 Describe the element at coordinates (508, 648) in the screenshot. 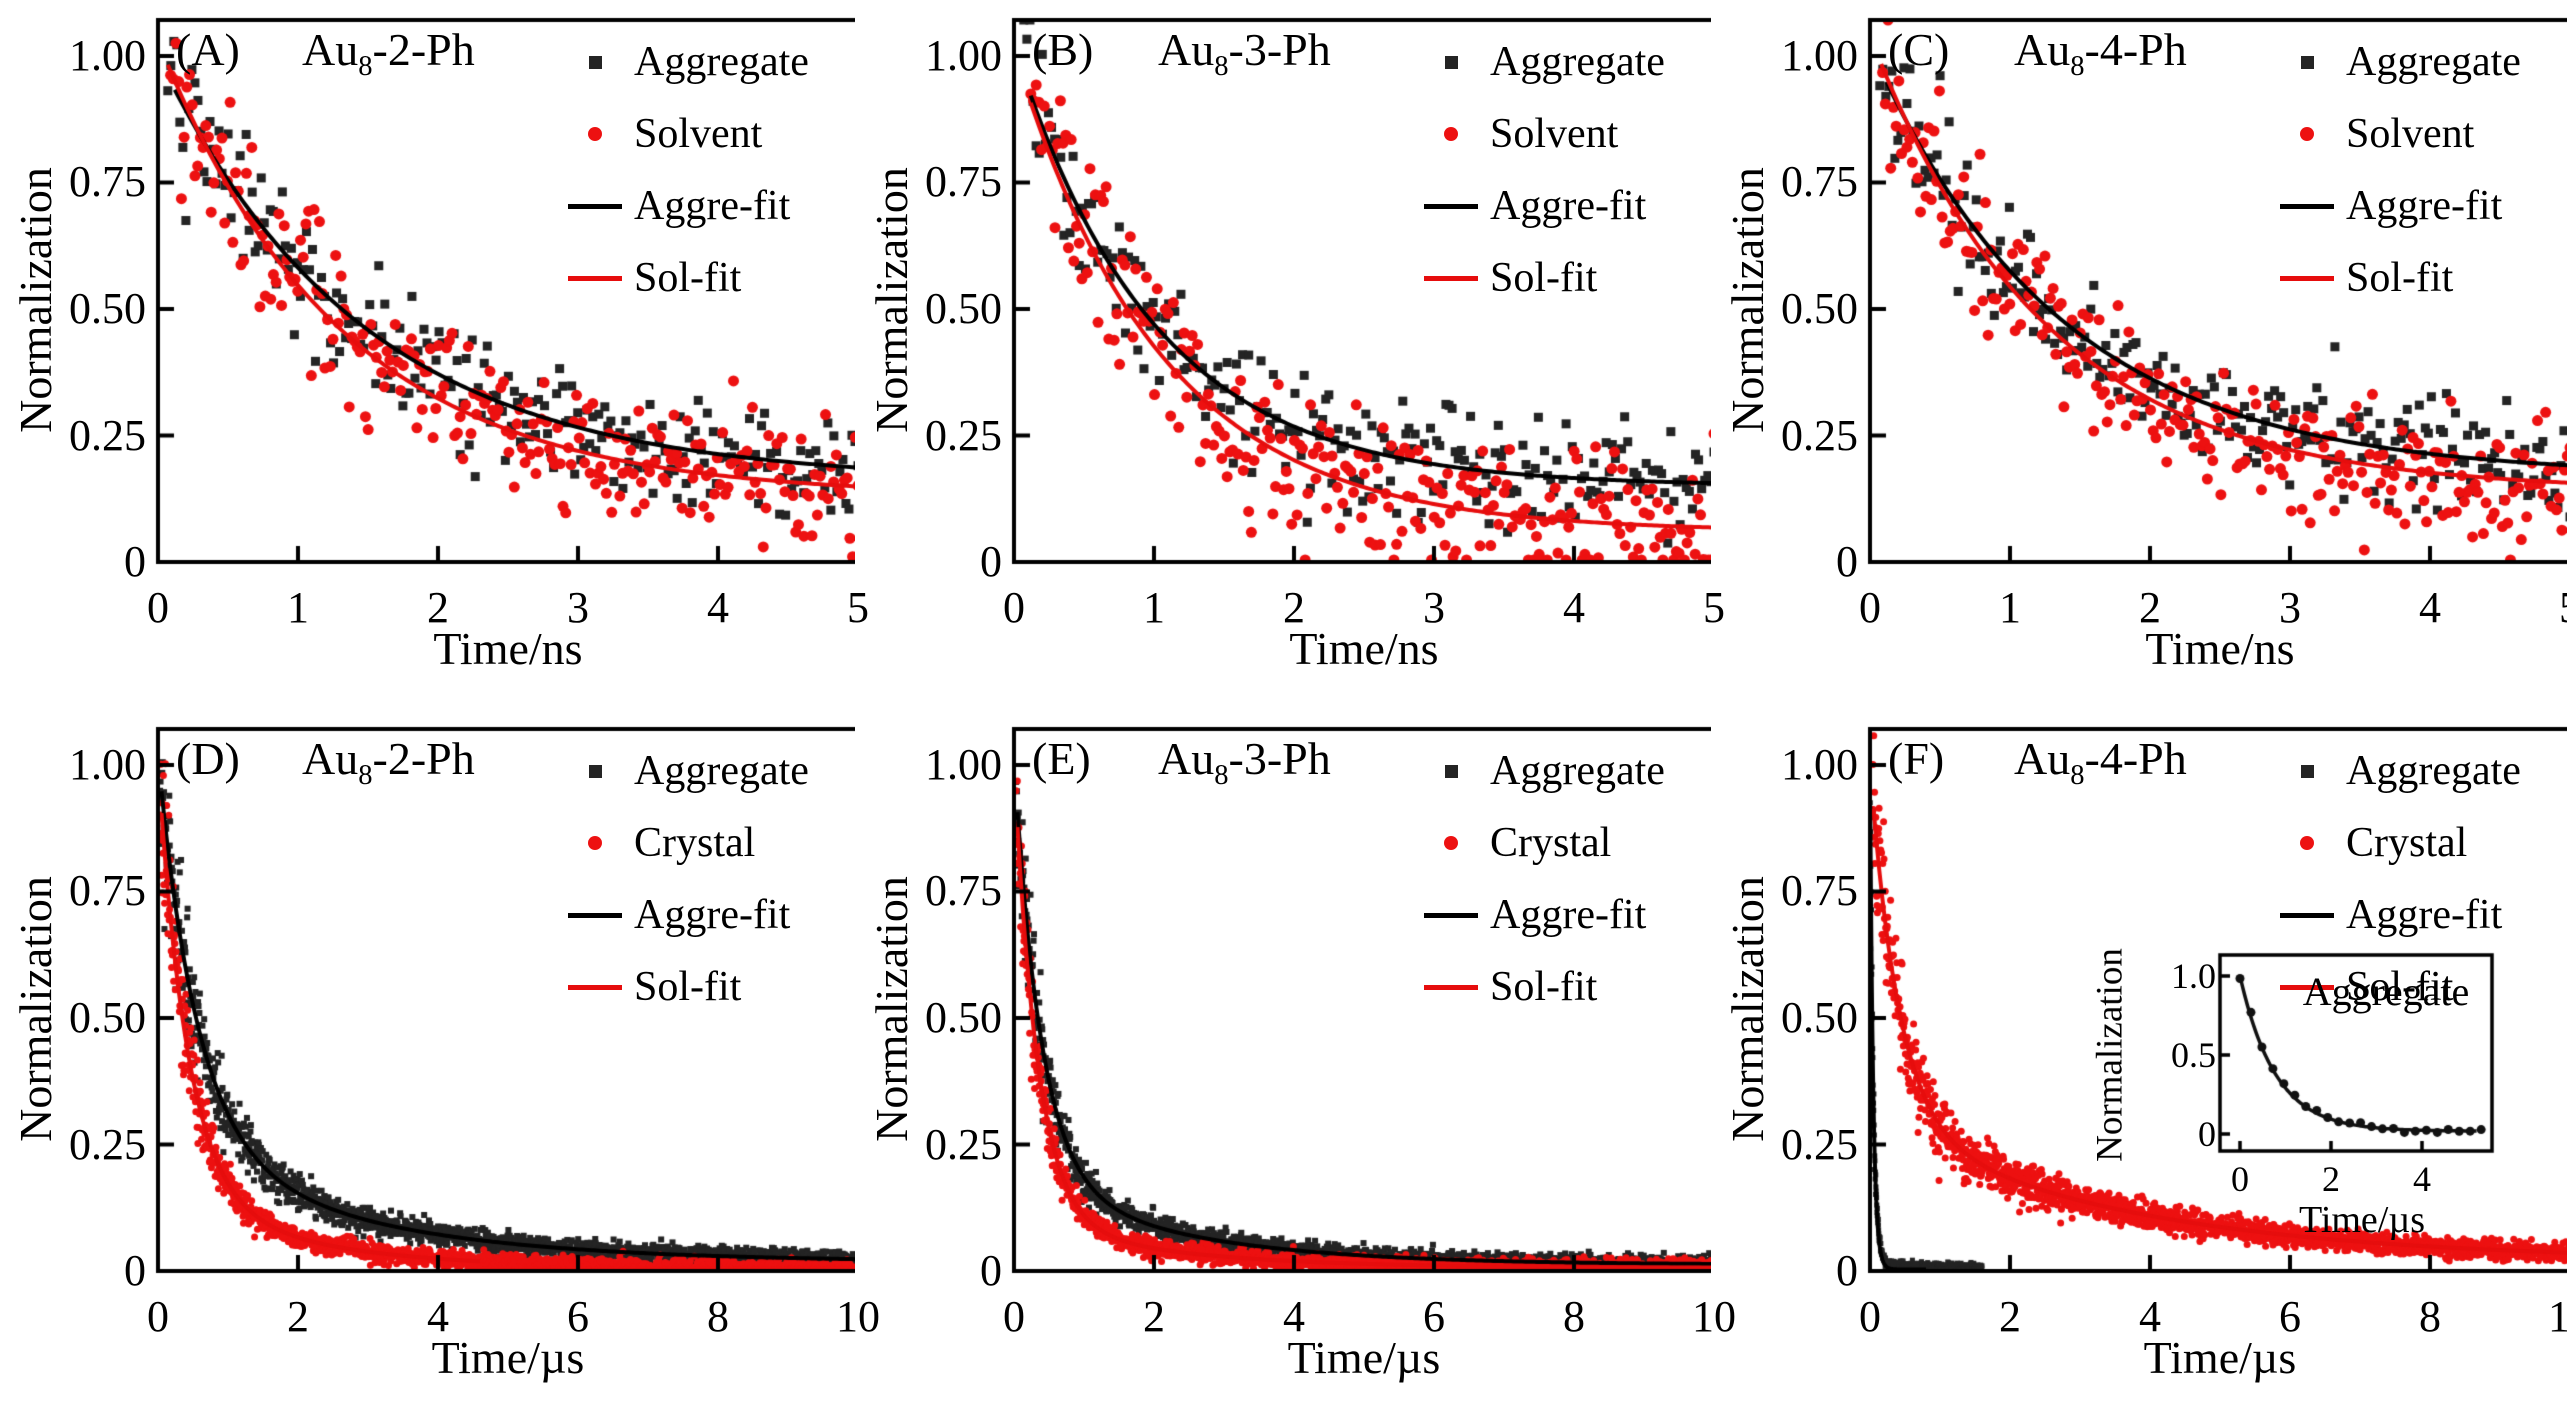

I see `x-axis-label: Time/ns` at that location.